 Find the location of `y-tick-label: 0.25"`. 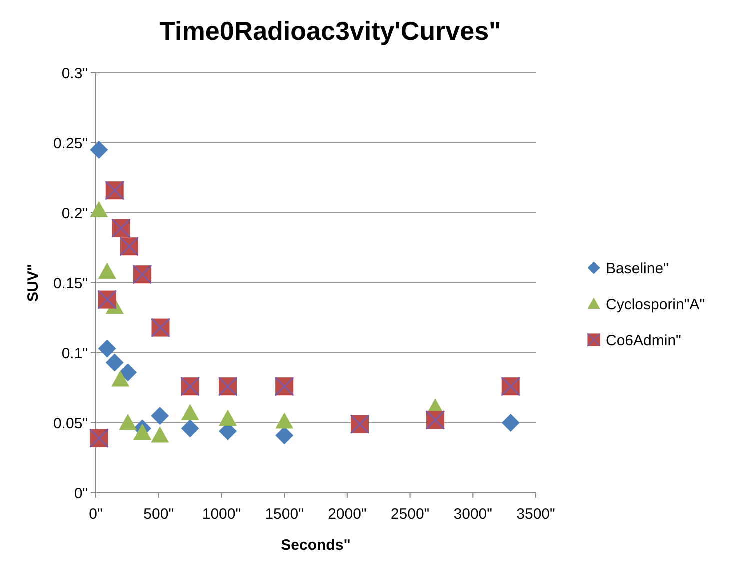

y-tick-label: 0.25" is located at coordinates (70, 143).